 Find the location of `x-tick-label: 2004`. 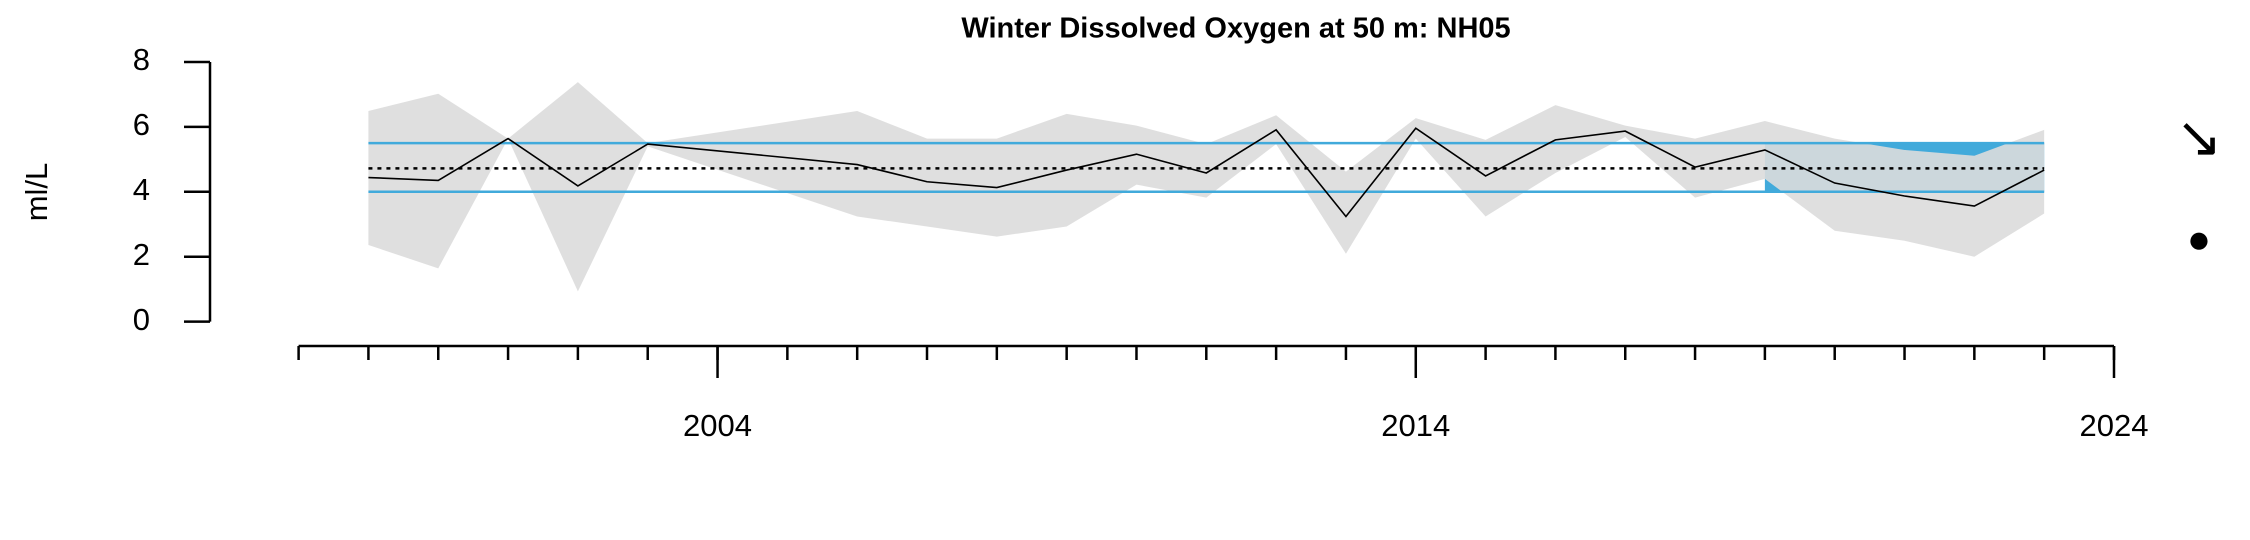

x-tick-label: 2004 is located at coordinates (717, 425).